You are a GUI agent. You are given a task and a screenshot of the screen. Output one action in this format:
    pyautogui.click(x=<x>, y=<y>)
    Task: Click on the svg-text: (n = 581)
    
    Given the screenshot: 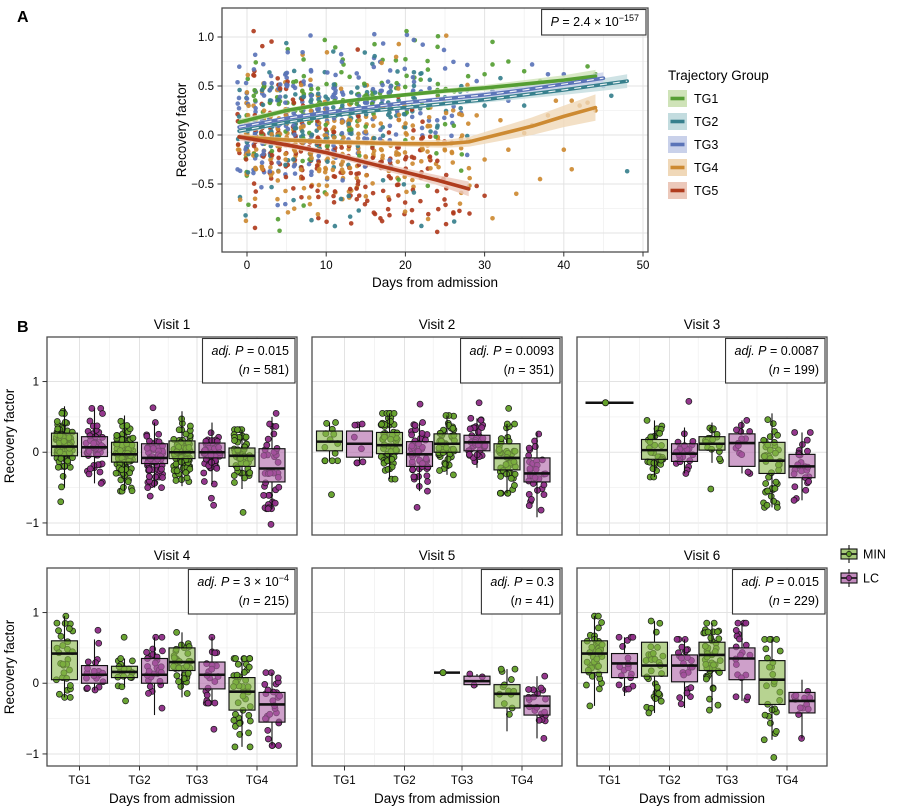 What is the action you would take?
    pyautogui.click(x=264, y=370)
    